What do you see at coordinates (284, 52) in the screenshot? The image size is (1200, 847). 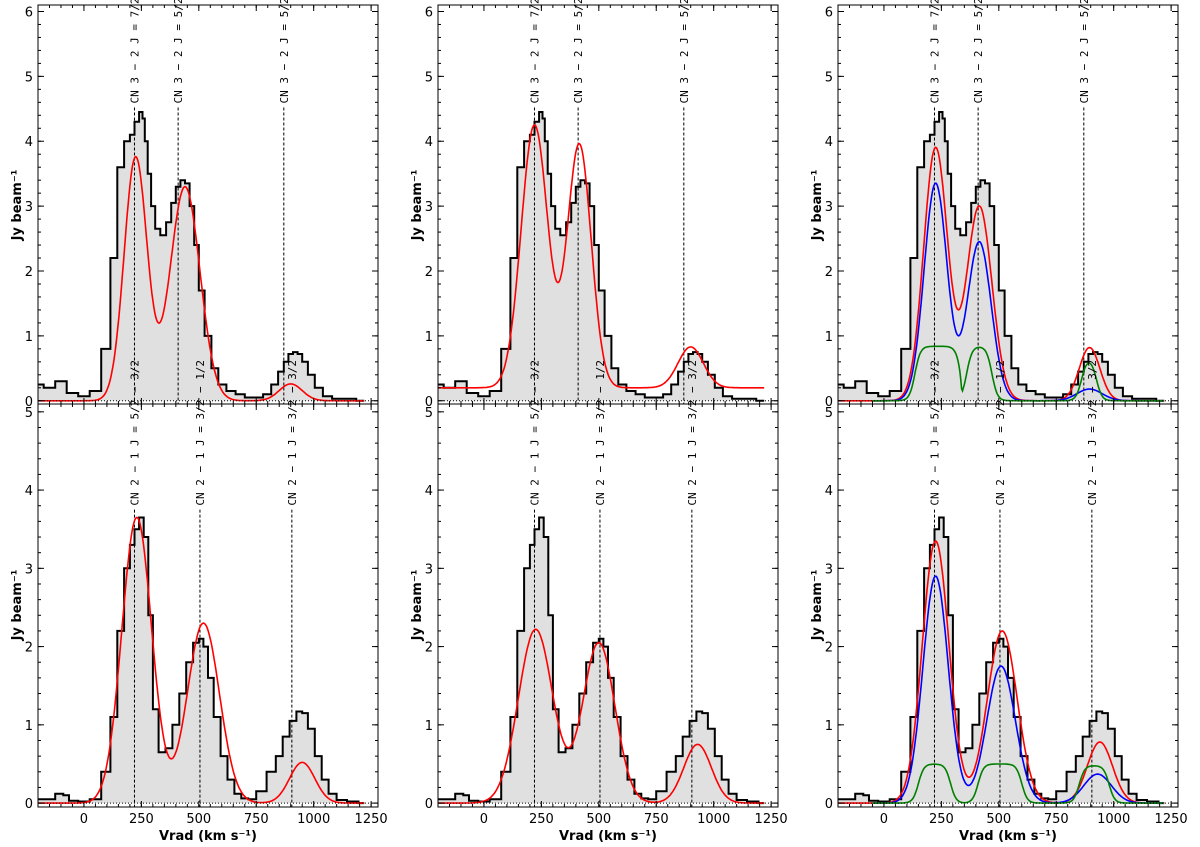 I see `transition-label-row-1-col-1-3: CN 3 − 2 J = 5/2 − 5/2` at bounding box center [284, 52].